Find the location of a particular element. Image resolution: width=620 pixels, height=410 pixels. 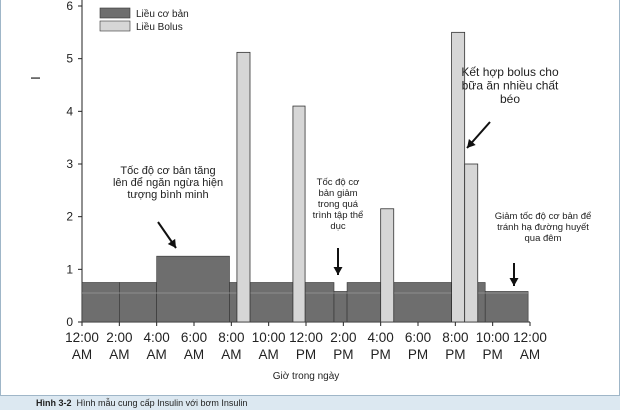

annotation-text: bữa ăn nhiều chất is located at coordinates (510, 86).